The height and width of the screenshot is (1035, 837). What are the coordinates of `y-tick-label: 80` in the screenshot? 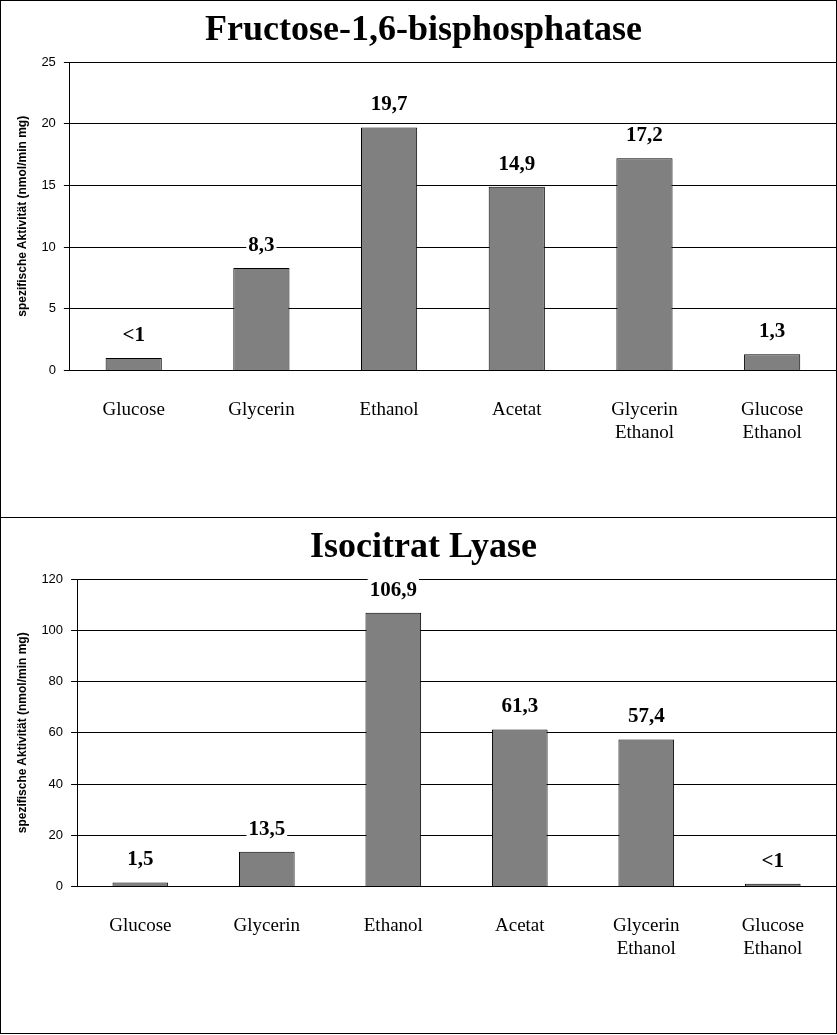 It's located at (56, 681).